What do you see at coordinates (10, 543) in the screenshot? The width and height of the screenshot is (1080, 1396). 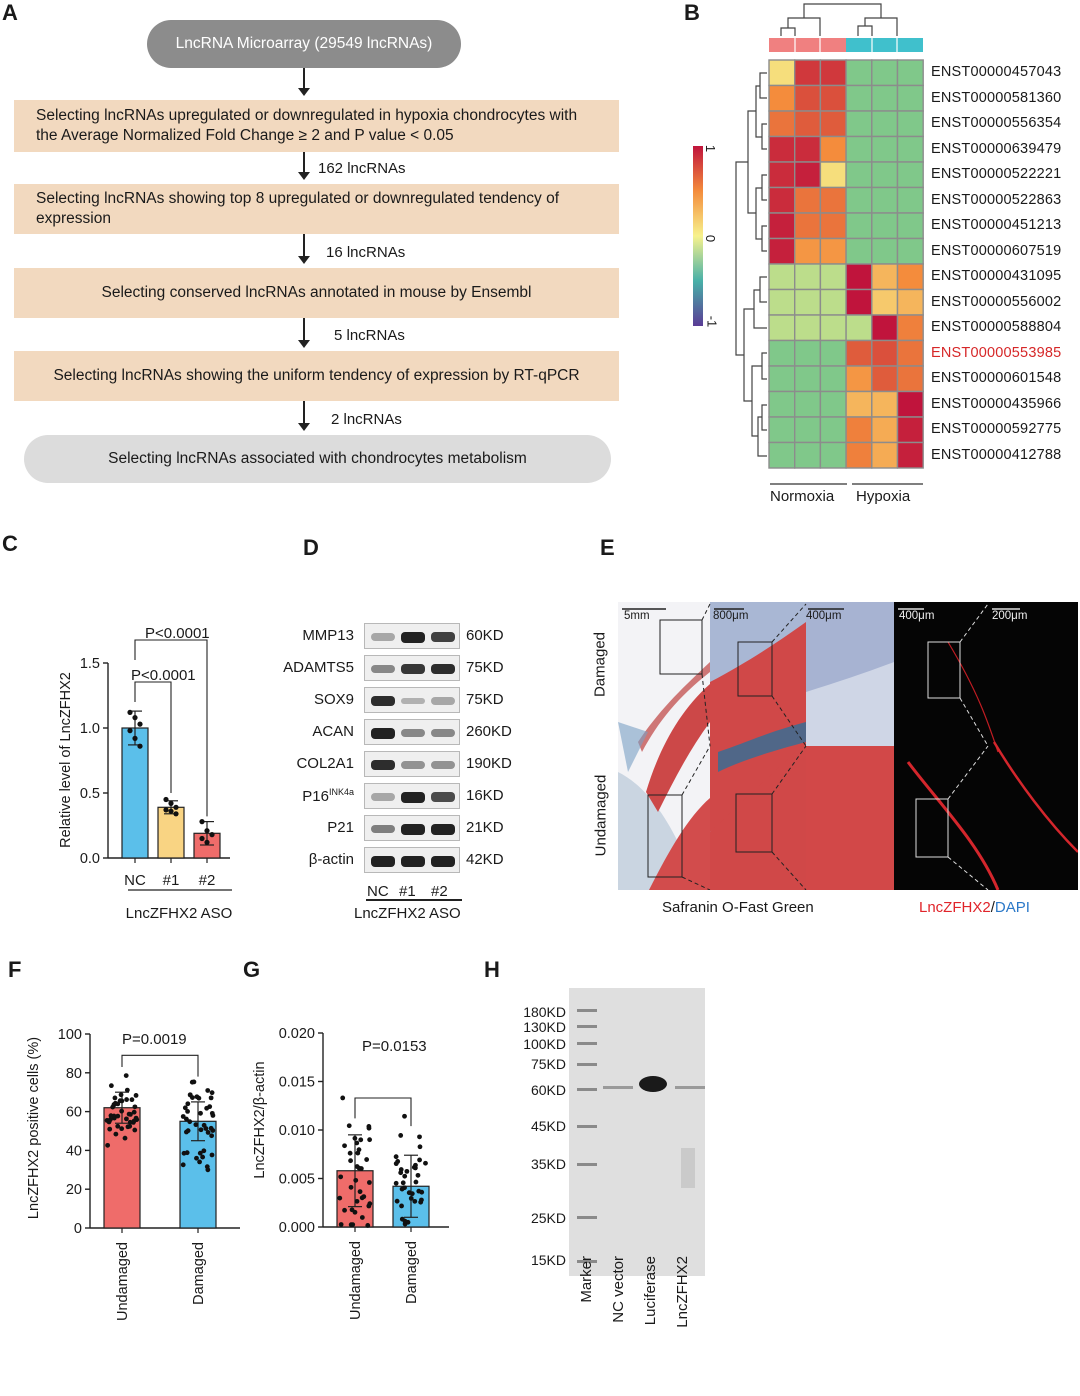 I see `panel-label-c: C` at bounding box center [10, 543].